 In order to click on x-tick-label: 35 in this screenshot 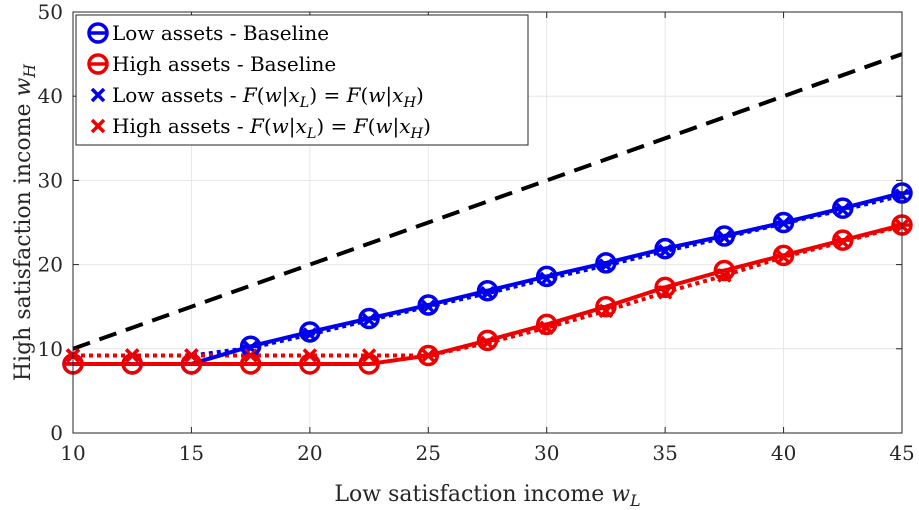, I will do `click(664, 453)`.